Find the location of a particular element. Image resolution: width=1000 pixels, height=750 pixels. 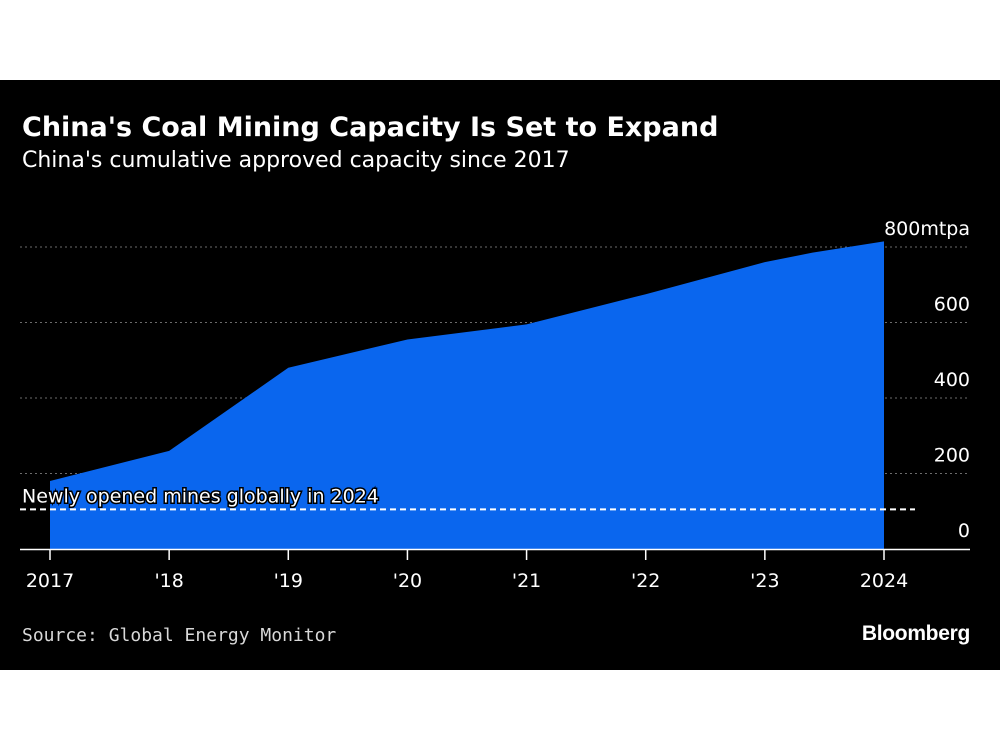

y-tick-label: 800mtpa is located at coordinates (927, 229).